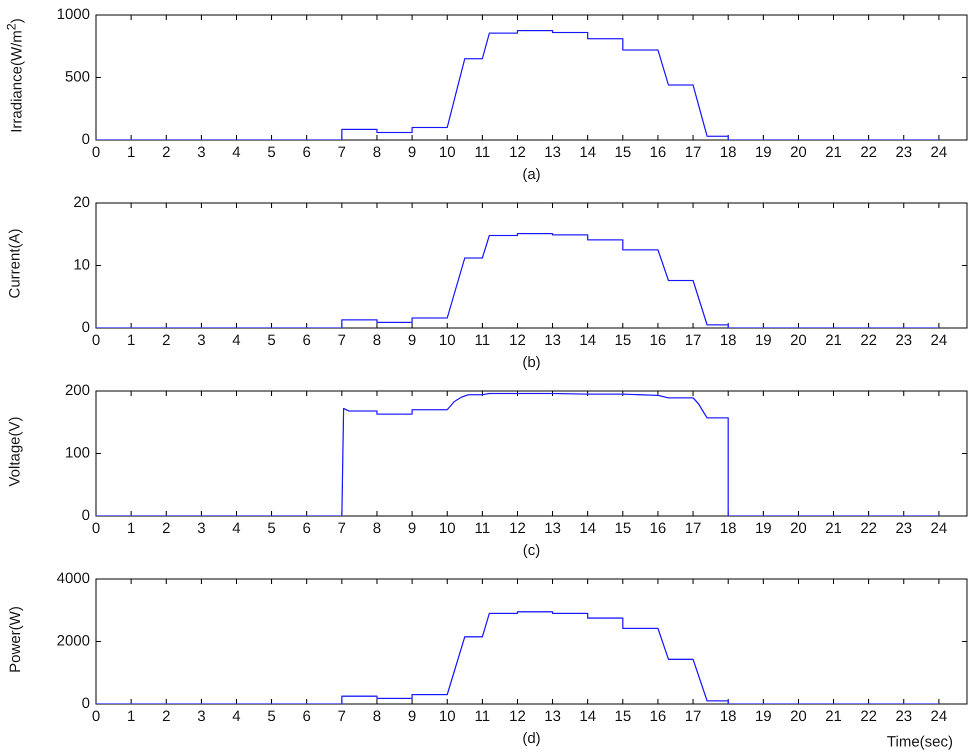 This screenshot has width=968, height=754. I want to click on text: Time(sec), so click(920, 742).